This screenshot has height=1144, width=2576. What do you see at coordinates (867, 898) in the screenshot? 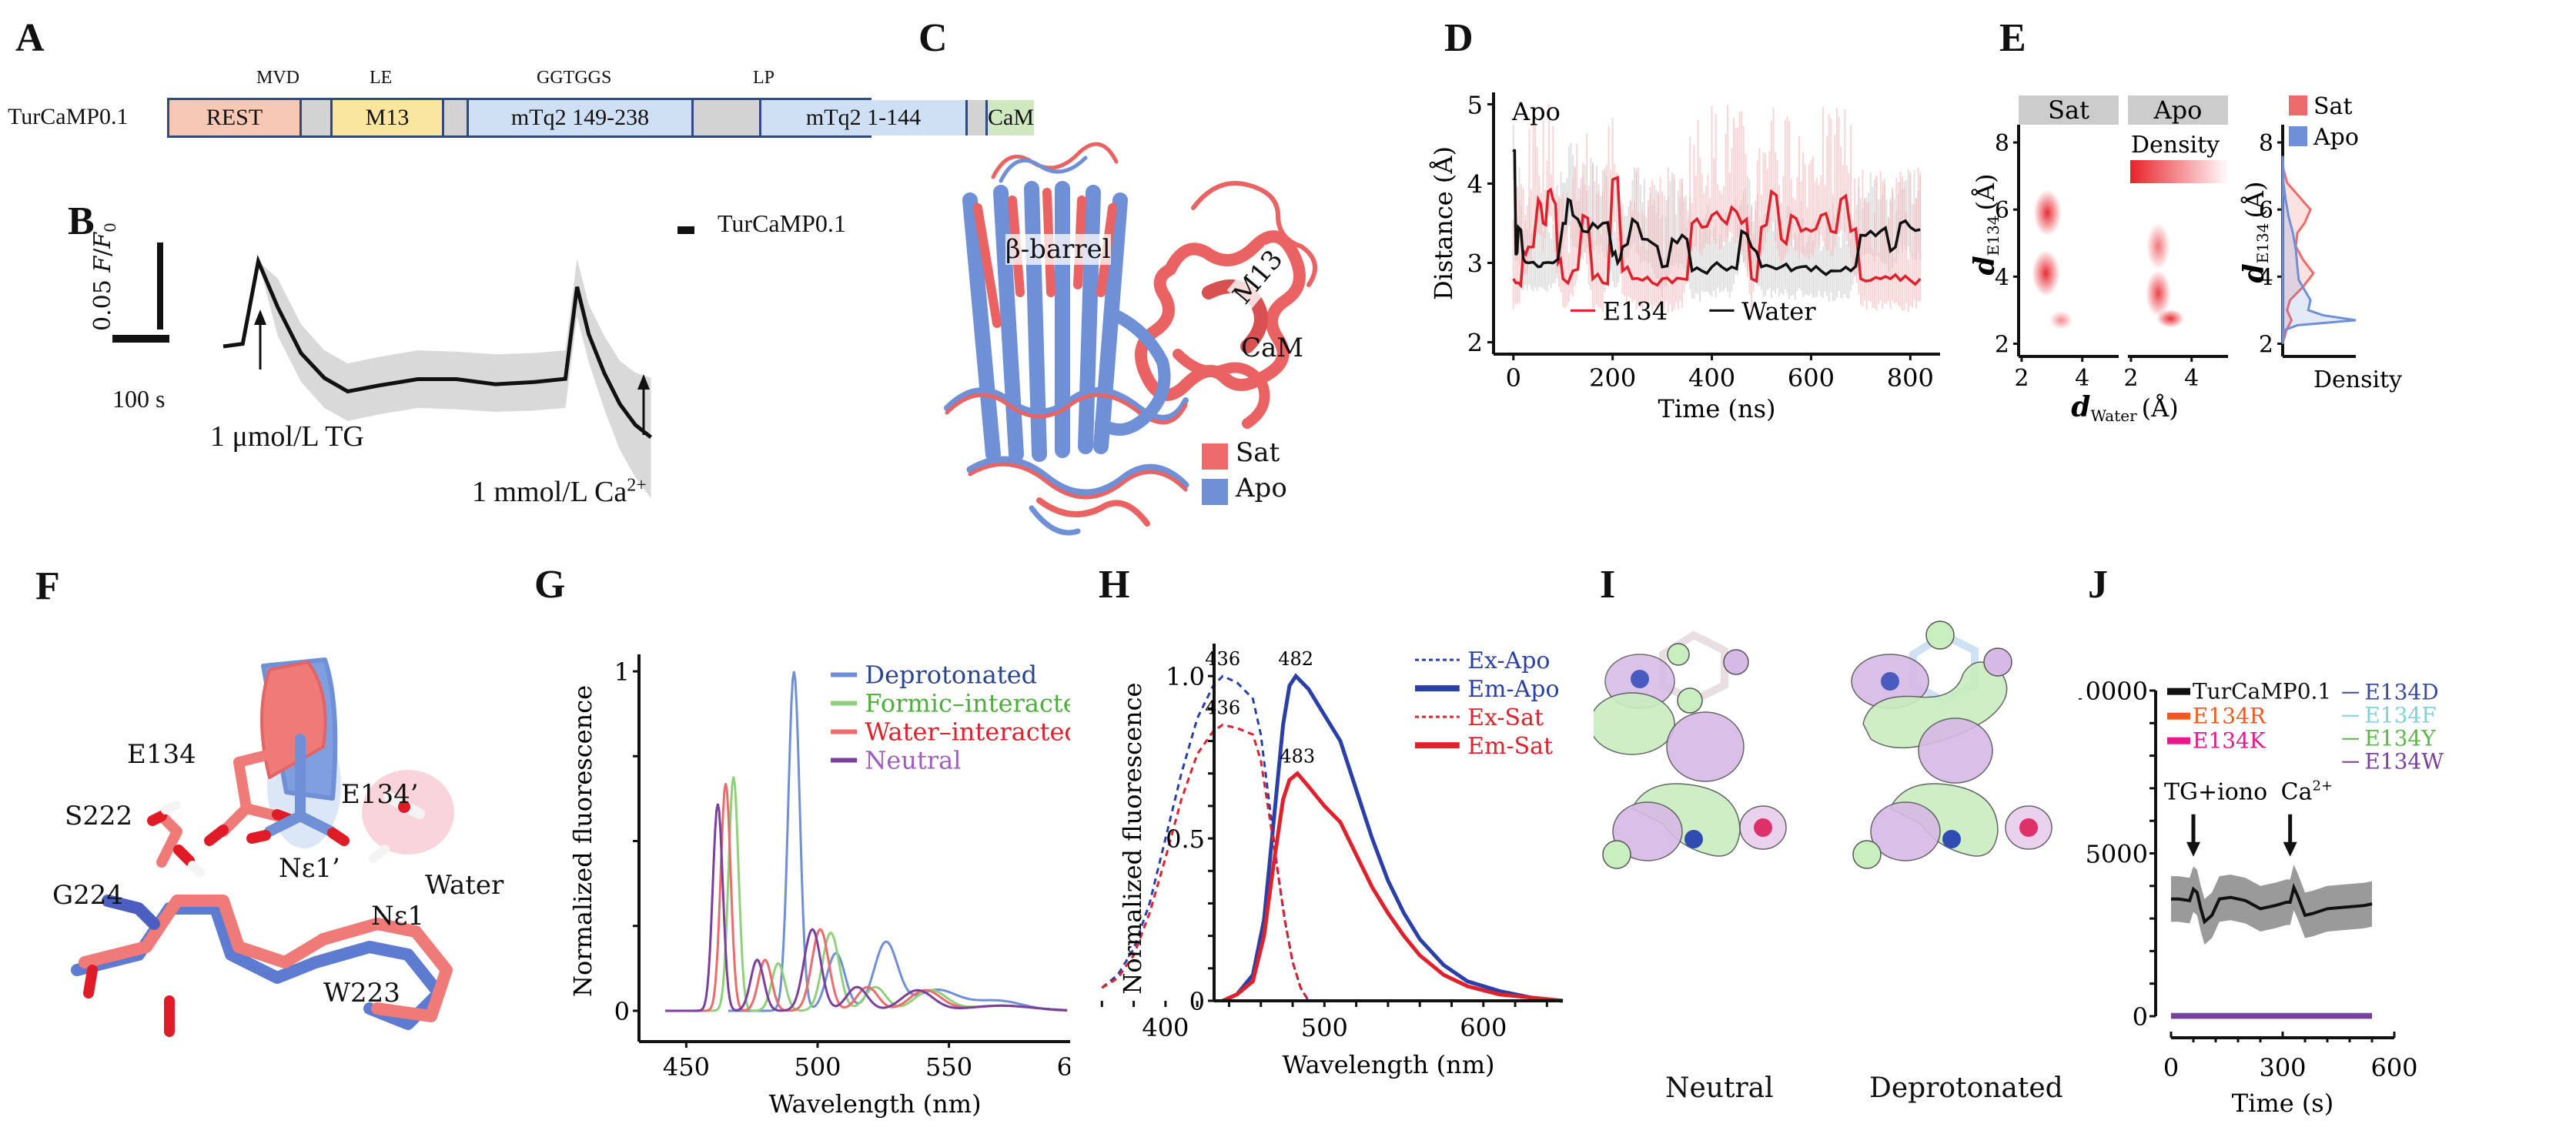
I see `g-line-waterinteracted` at bounding box center [867, 898].